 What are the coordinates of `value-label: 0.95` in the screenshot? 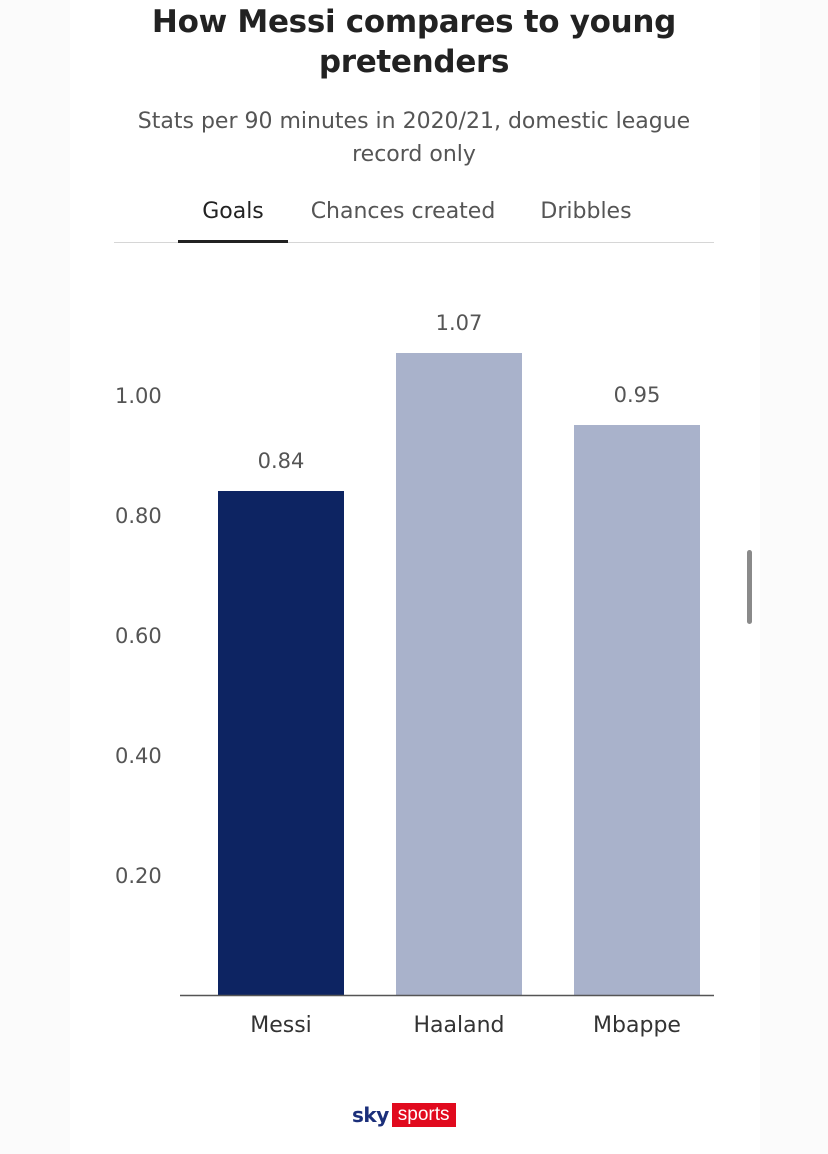 It's located at (637, 395).